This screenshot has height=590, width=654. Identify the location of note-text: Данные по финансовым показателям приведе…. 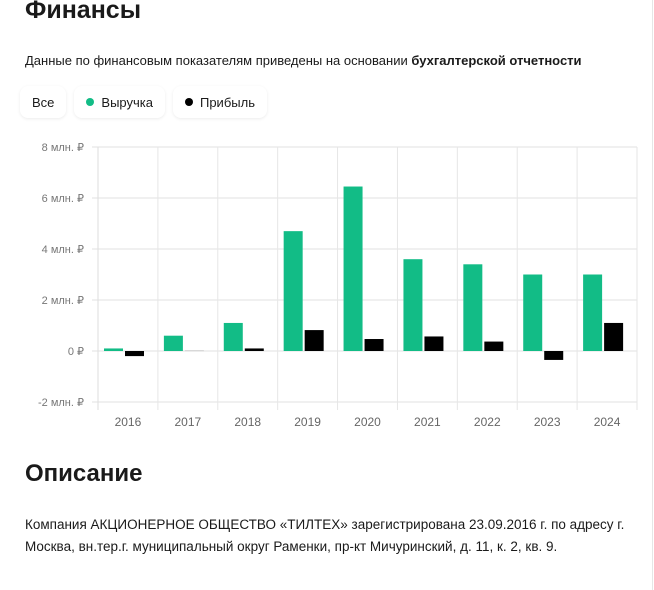
(218, 60).